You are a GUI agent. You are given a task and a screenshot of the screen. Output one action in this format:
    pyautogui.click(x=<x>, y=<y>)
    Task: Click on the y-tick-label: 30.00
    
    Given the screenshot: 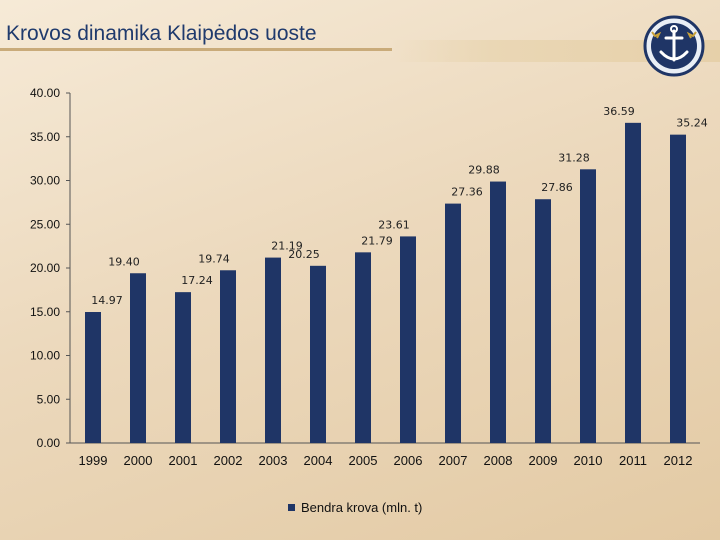 What is the action you would take?
    pyautogui.click(x=45, y=181)
    